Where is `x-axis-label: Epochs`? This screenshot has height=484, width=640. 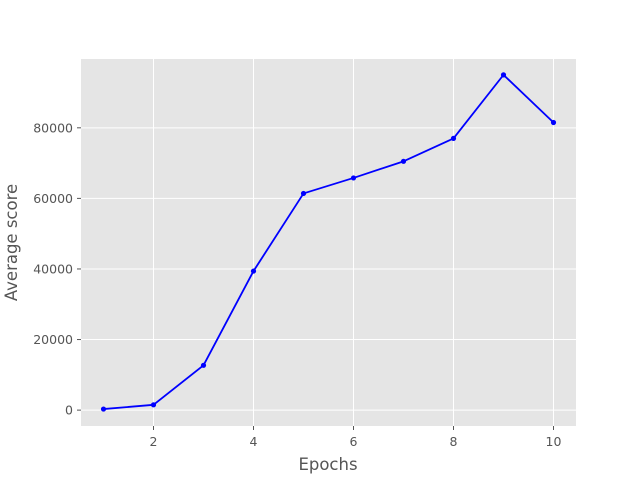
x-axis-label: Epochs is located at coordinates (327, 464).